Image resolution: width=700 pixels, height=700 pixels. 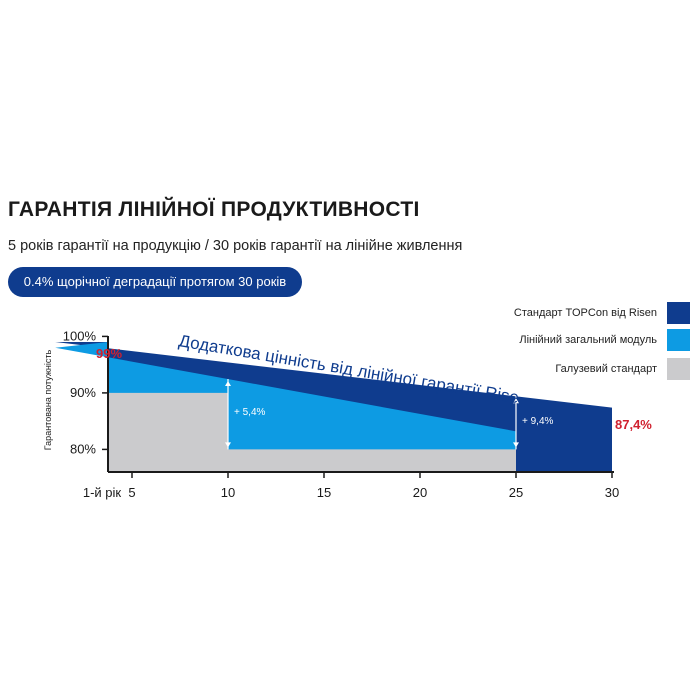 I want to click on legend-item-topcon: Стандарт TOPCon від Risen, so click(x=602, y=313).